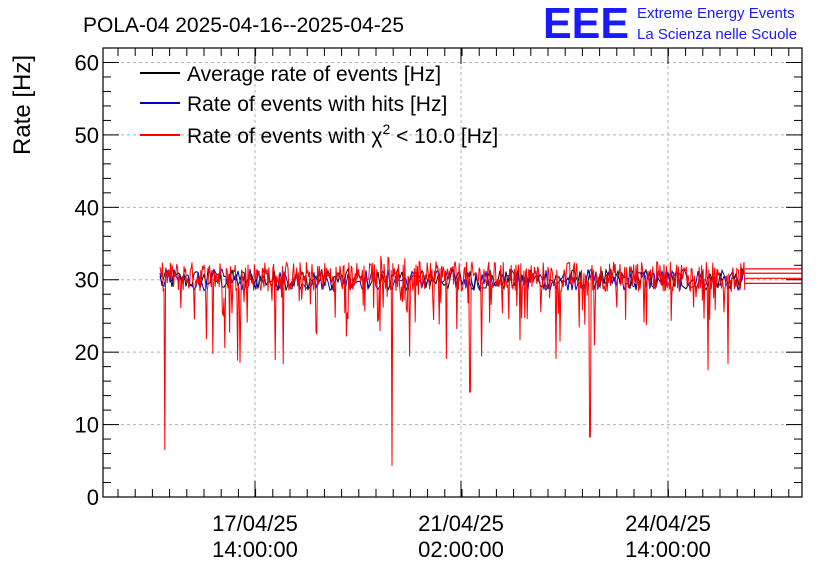 Image resolution: width=836 pixels, height=572 pixels. What do you see at coordinates (314, 74) in the screenshot?
I see `legend-label-1: Average rate of events [Hz]` at bounding box center [314, 74].